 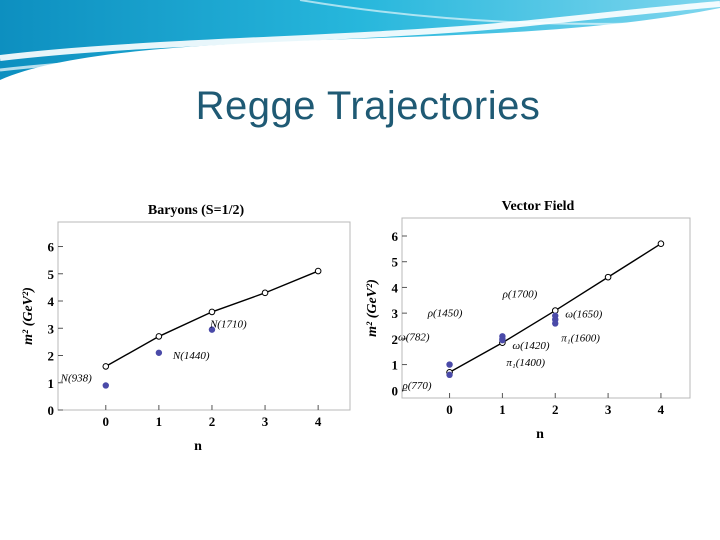 What do you see at coordinates (360, 40) in the screenshot?
I see `header-swoosh` at bounding box center [360, 40].